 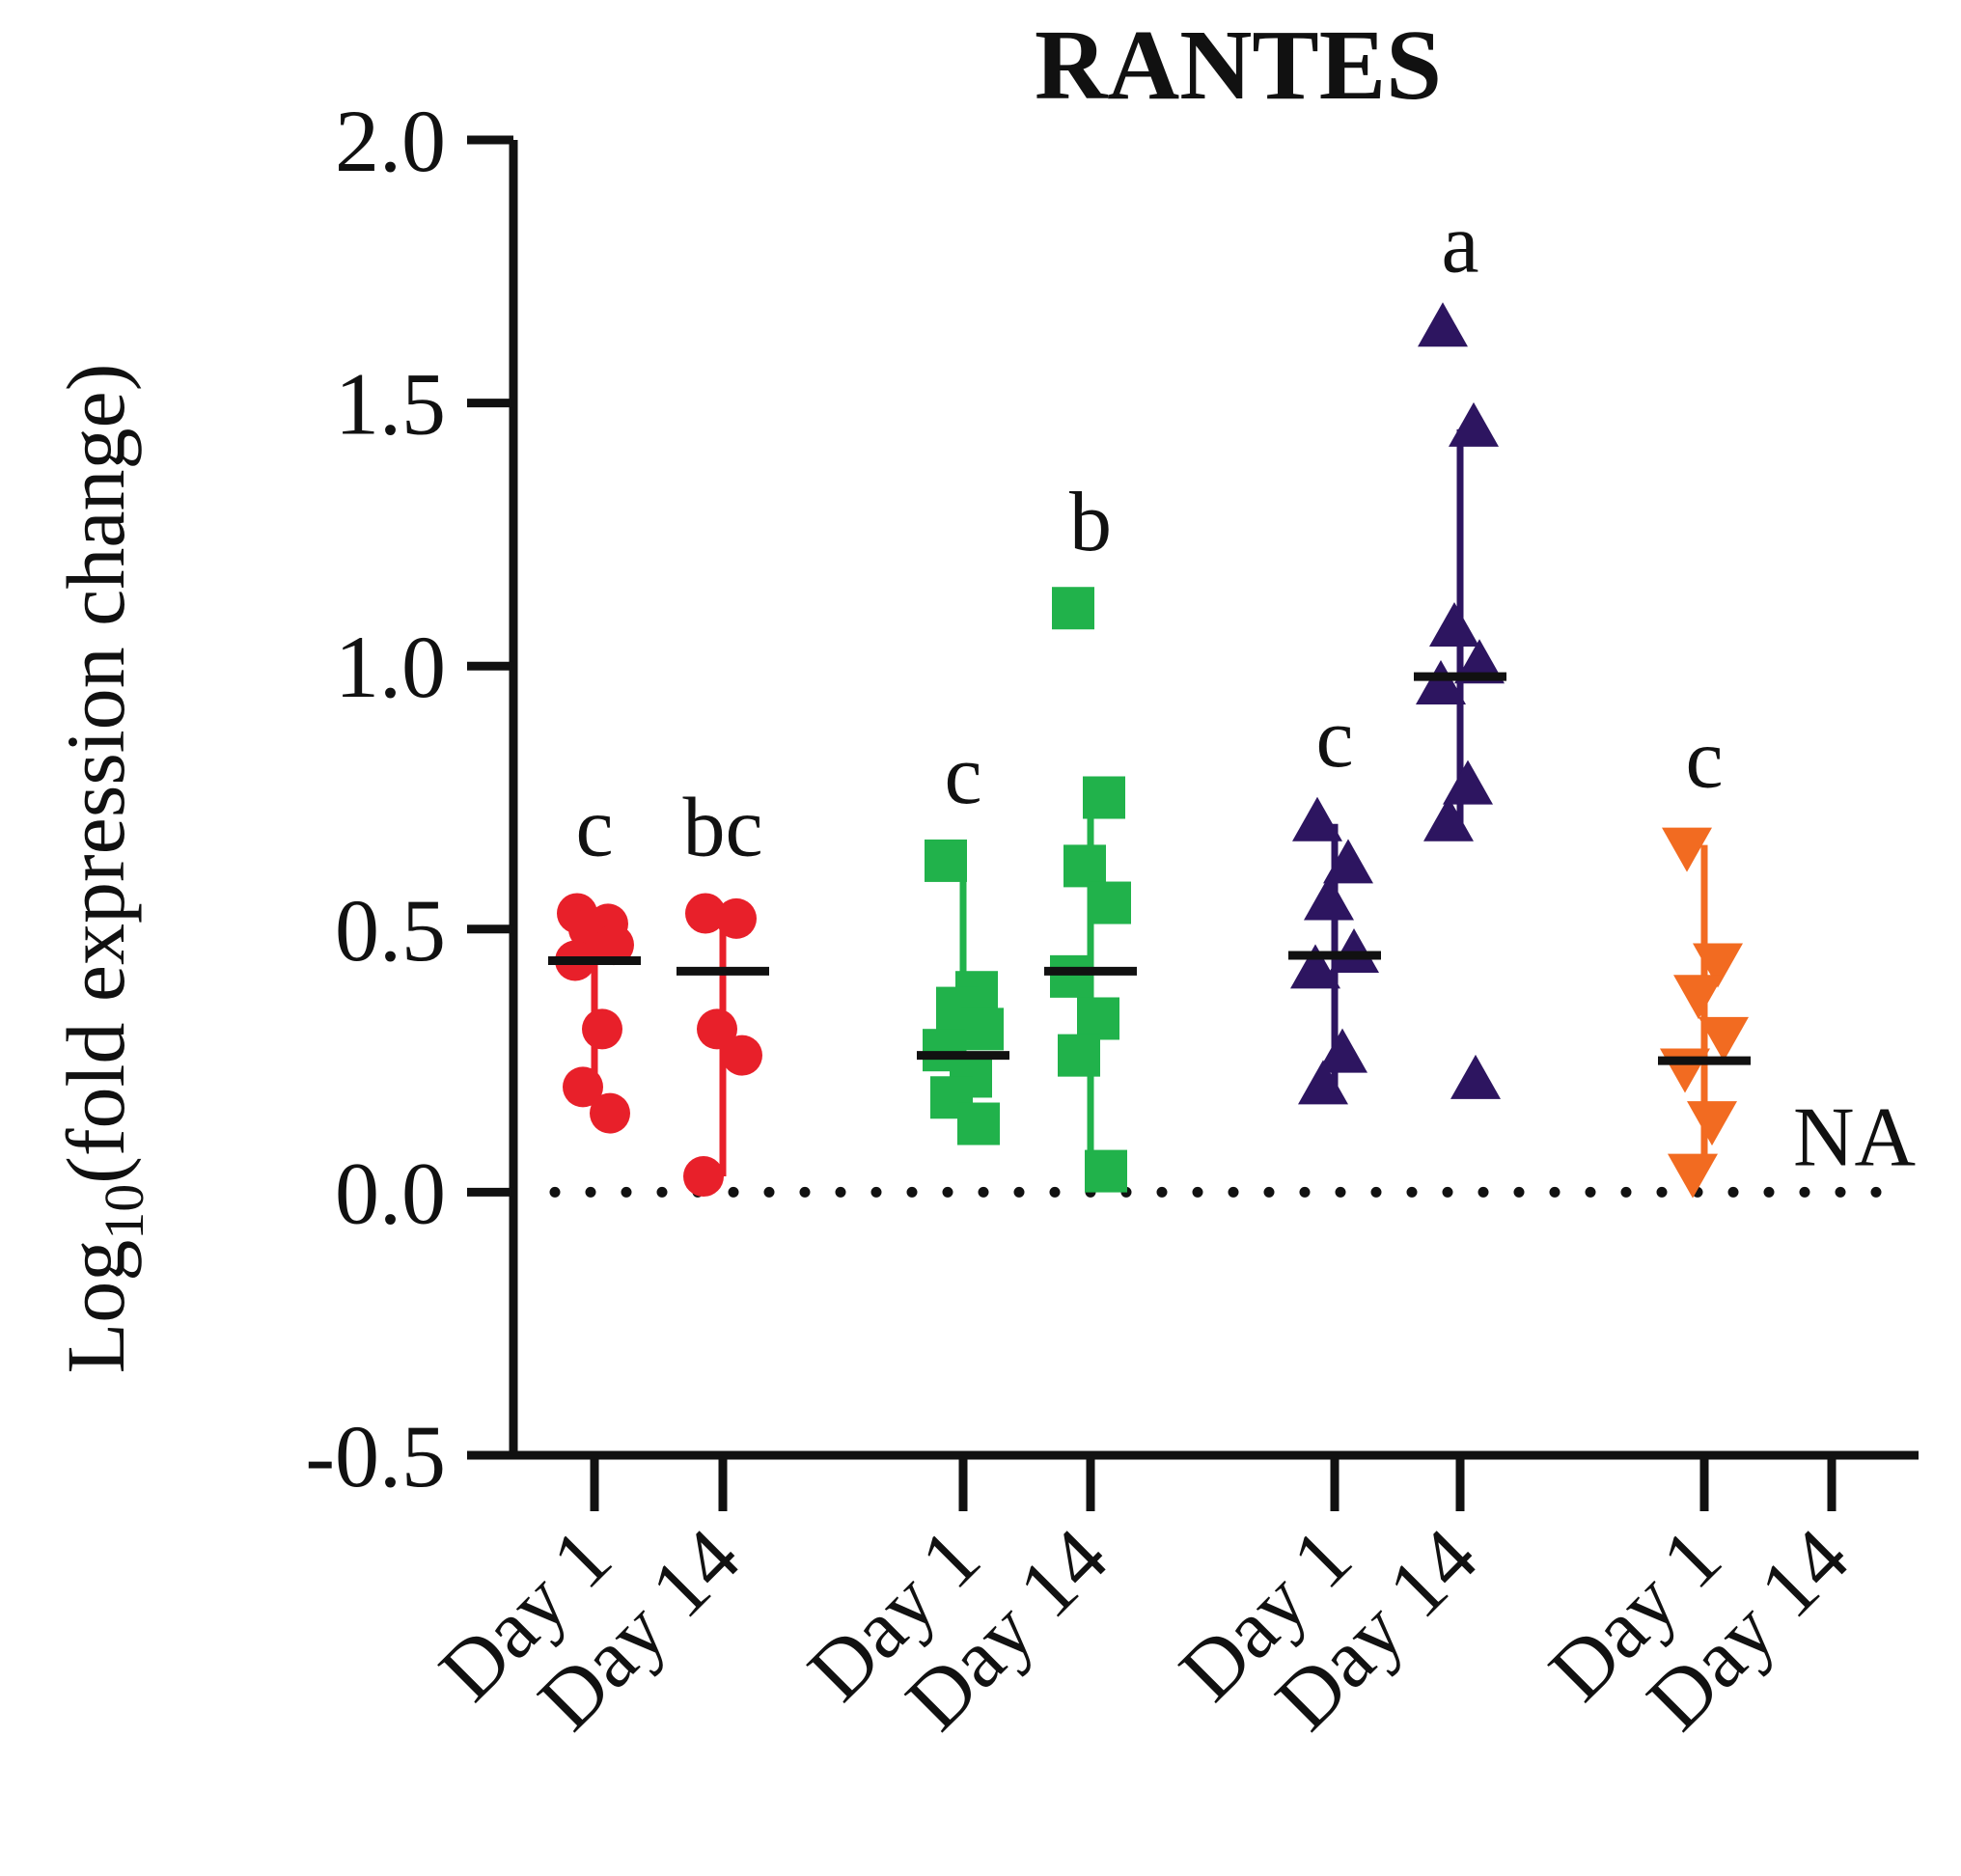 What do you see at coordinates (124, 1212) in the screenshot?
I see `y-axis-label-subscript: 10` at bounding box center [124, 1212].